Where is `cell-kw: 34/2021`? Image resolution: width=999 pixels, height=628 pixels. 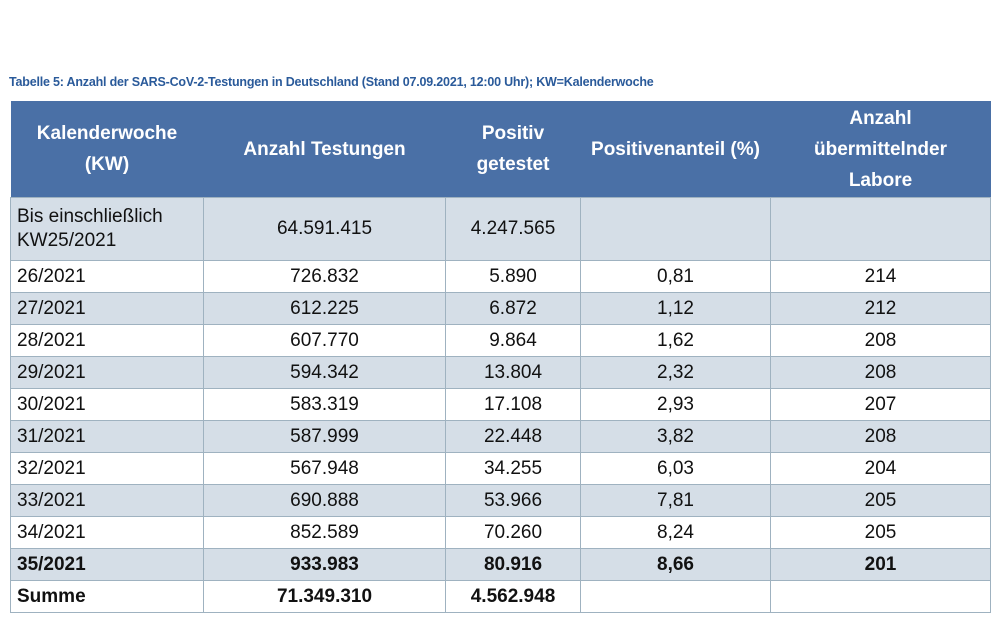
cell-kw: 34/2021 is located at coordinates (107, 532).